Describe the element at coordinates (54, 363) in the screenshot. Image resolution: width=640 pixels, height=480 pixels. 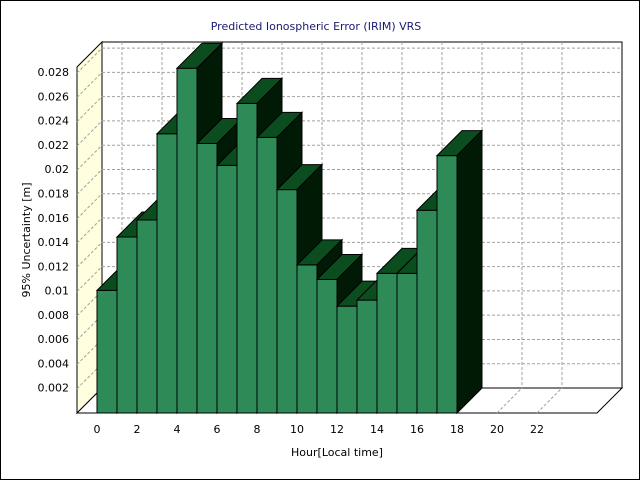
I see `y-tick-label: 0.004` at that location.